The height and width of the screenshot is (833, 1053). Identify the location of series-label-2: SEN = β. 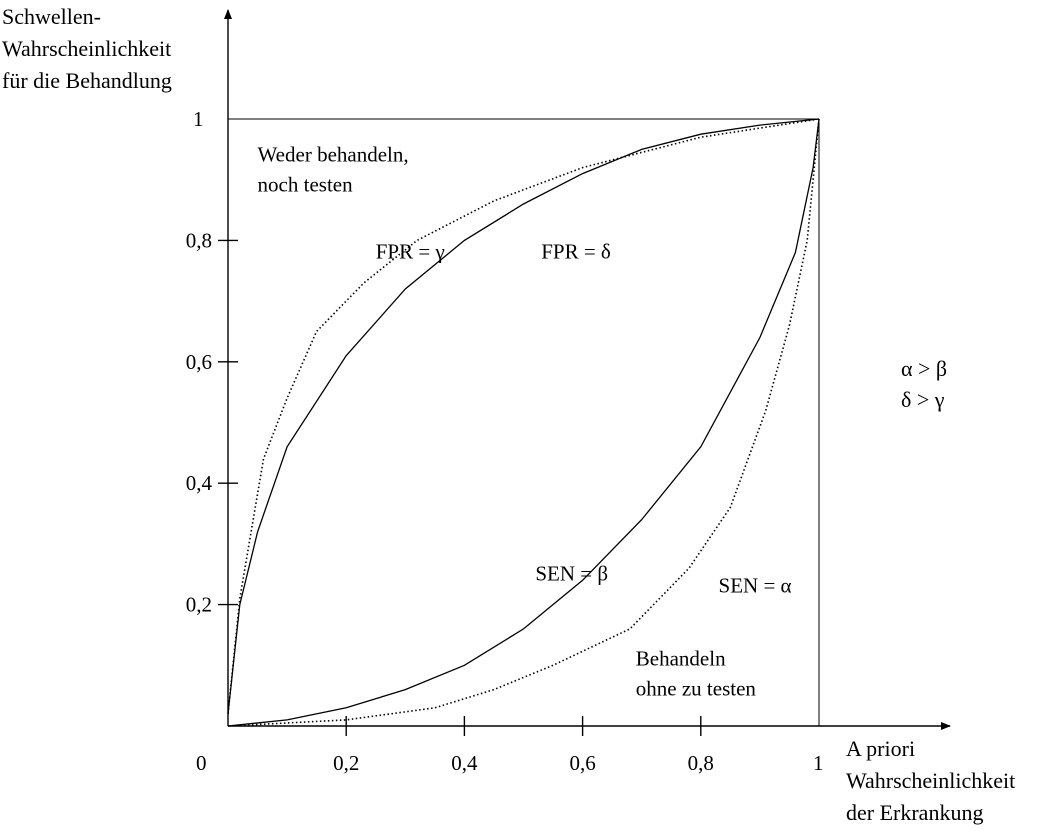
(571, 573).